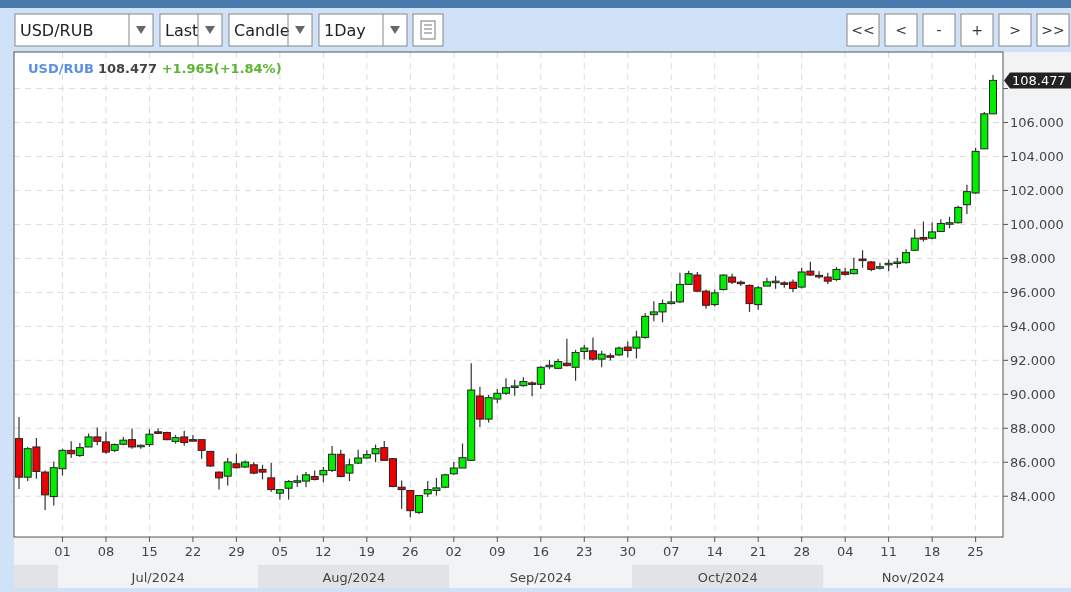 The height and width of the screenshot is (592, 1071). What do you see at coordinates (913, 577) in the screenshot?
I see `text: Nov/2024` at bounding box center [913, 577].